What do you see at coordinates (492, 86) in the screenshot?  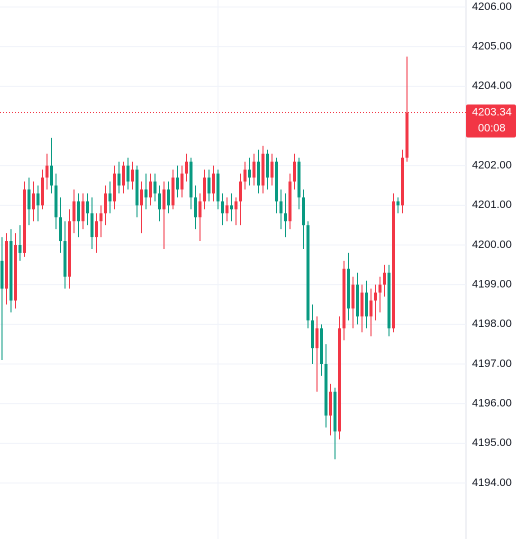 I see `y-tick-label: 4204.00` at bounding box center [492, 86].